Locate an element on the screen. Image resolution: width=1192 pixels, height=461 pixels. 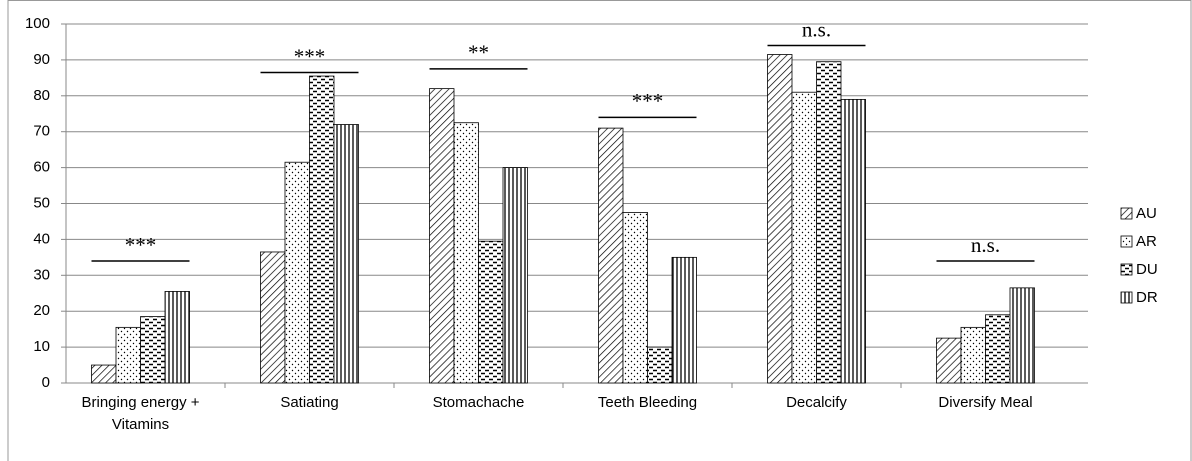
y-tick-label: 10 is located at coordinates (41, 346).